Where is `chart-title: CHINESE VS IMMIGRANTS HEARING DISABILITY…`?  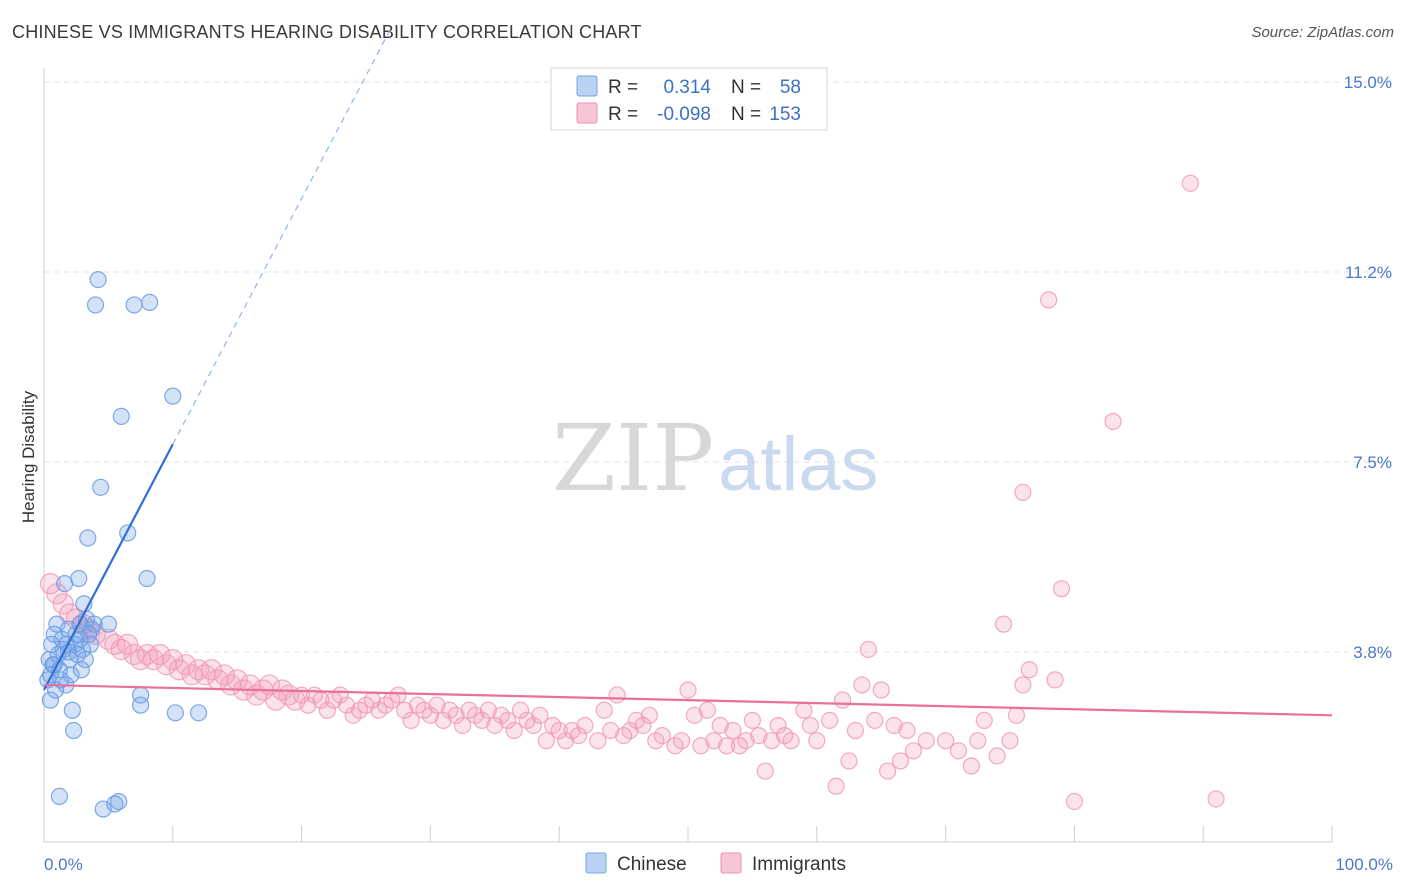
chart-title: CHINESE VS IMMIGRANTS HEARING DISABILITY… is located at coordinates (327, 32).